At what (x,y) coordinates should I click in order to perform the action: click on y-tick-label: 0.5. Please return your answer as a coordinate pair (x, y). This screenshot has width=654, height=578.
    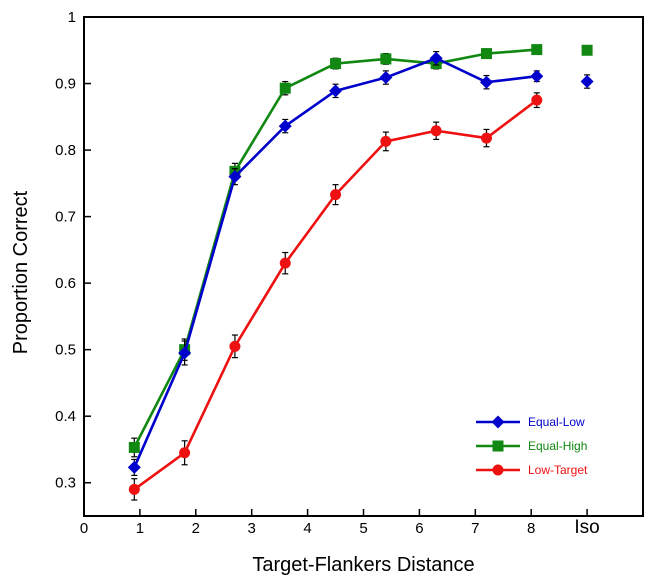
    Looking at the image, I should click on (65, 350).